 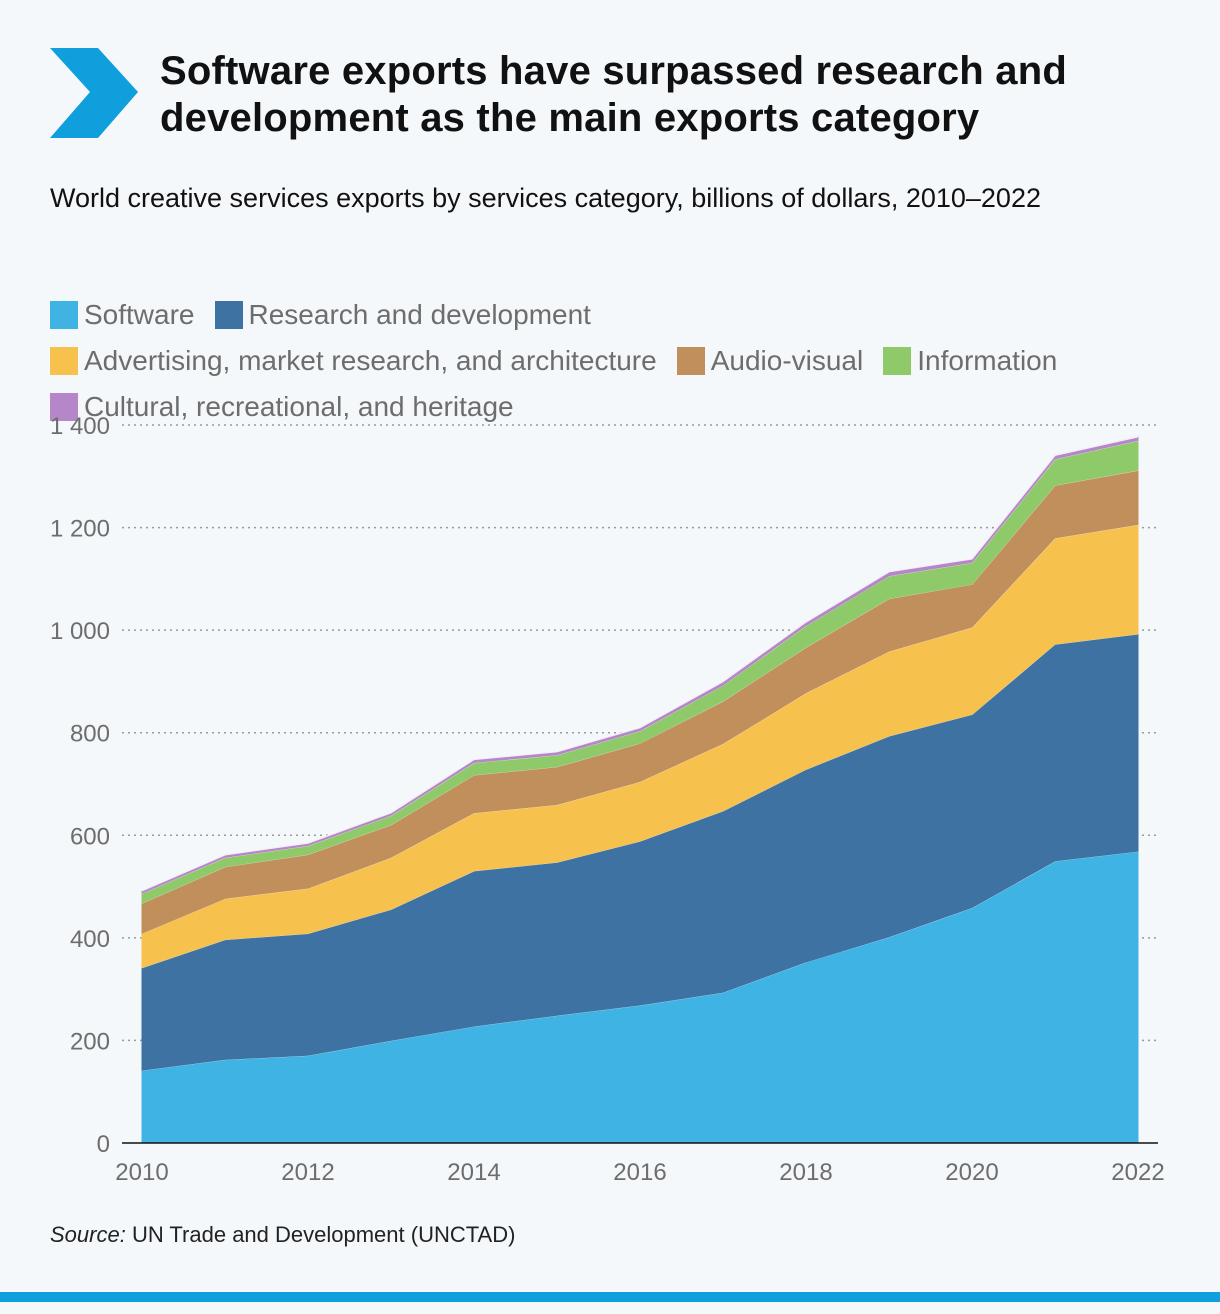 What do you see at coordinates (90, 1041) in the screenshot?
I see `y-tick-label: 200` at bounding box center [90, 1041].